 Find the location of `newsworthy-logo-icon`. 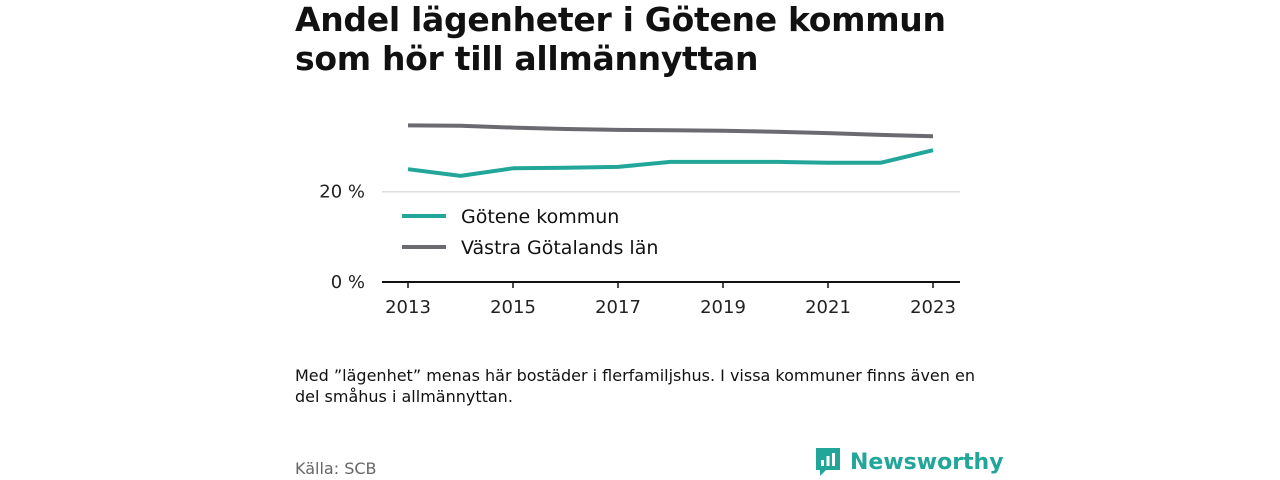

newsworthy-logo-icon is located at coordinates (828, 462).